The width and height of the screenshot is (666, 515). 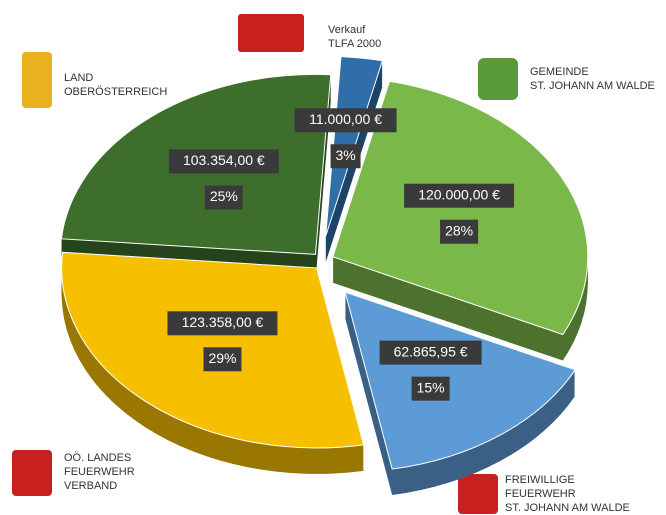 What do you see at coordinates (347, 30) in the screenshot?
I see `category-line: Verkauf` at bounding box center [347, 30].